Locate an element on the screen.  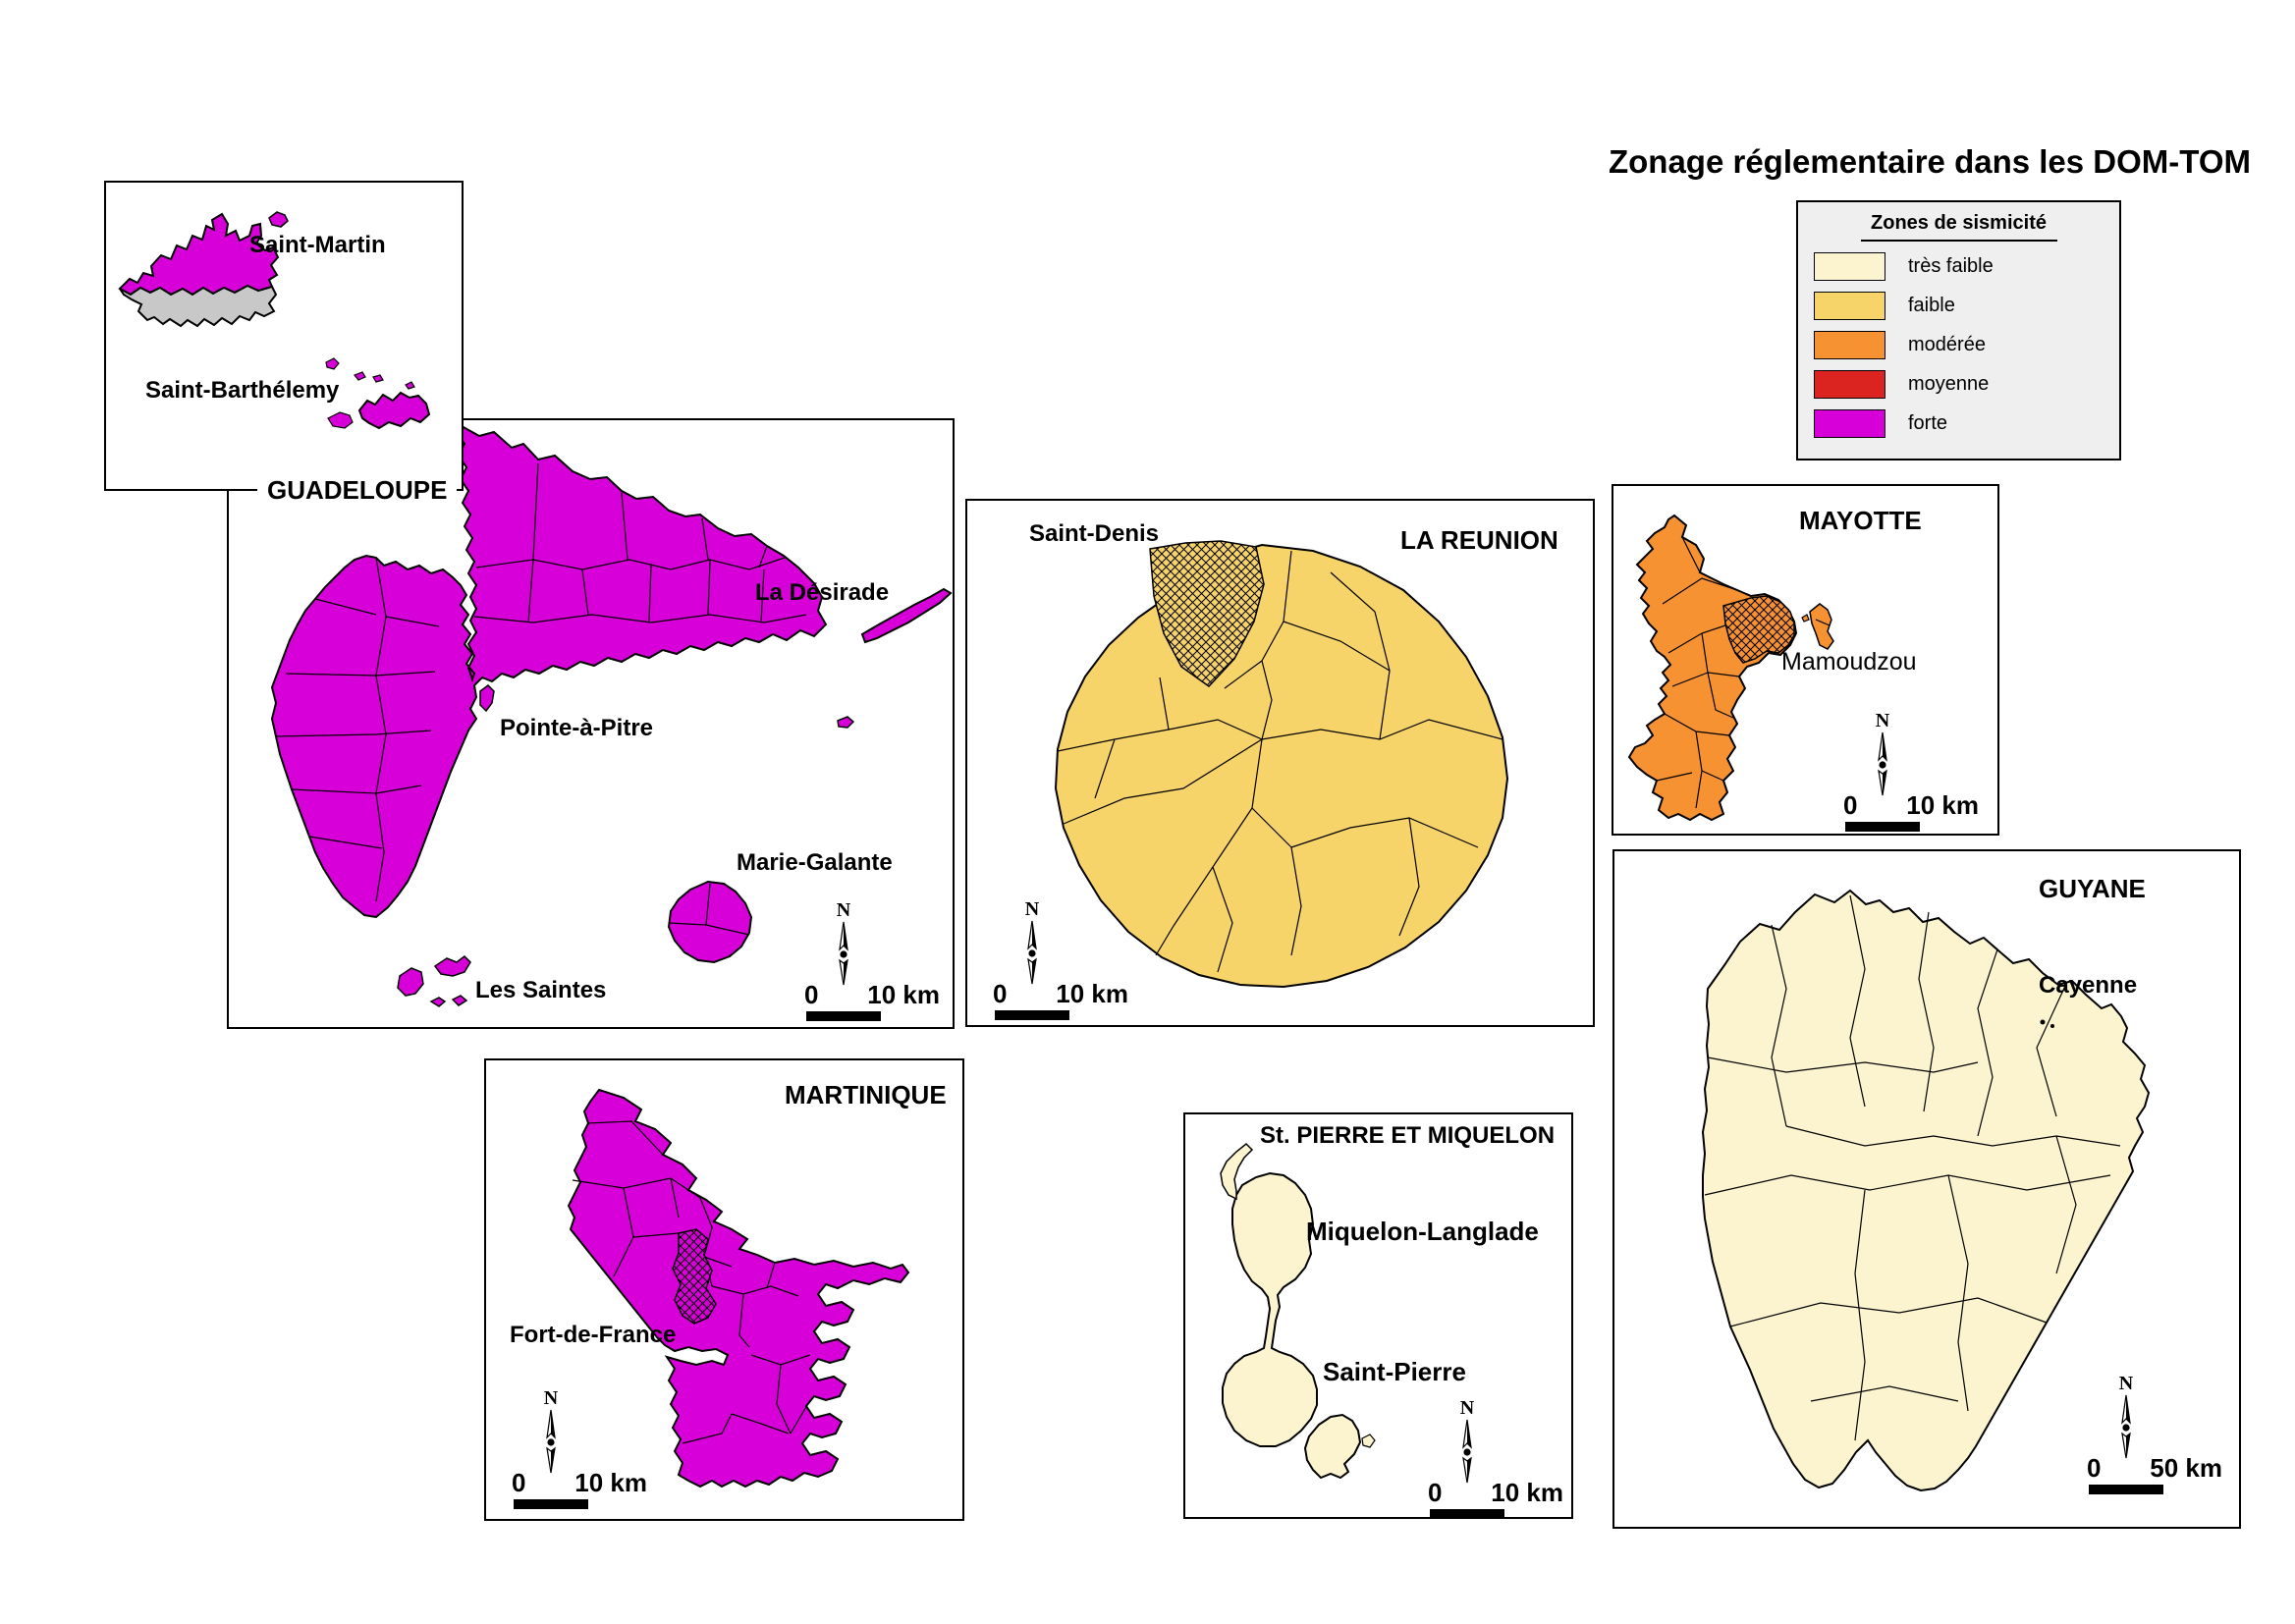
saint-pierre-miquelon-map is located at coordinates (1298, 1311).